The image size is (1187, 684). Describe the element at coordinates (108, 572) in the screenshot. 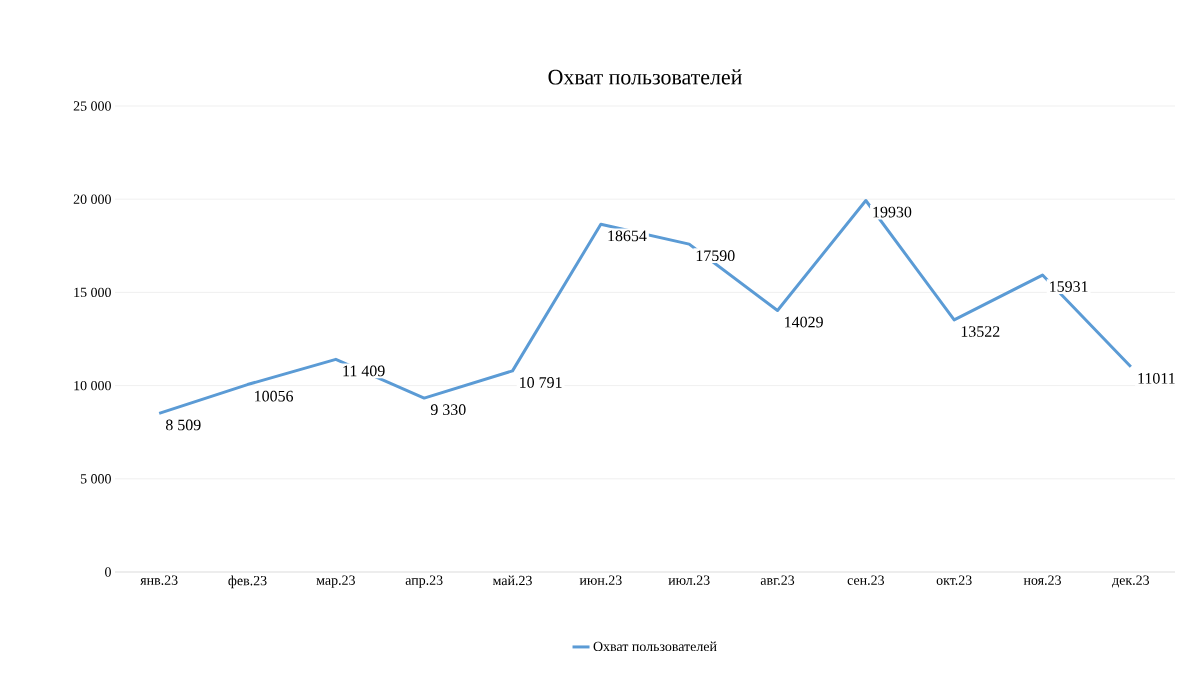

I see `y-tick-label: 0` at that location.